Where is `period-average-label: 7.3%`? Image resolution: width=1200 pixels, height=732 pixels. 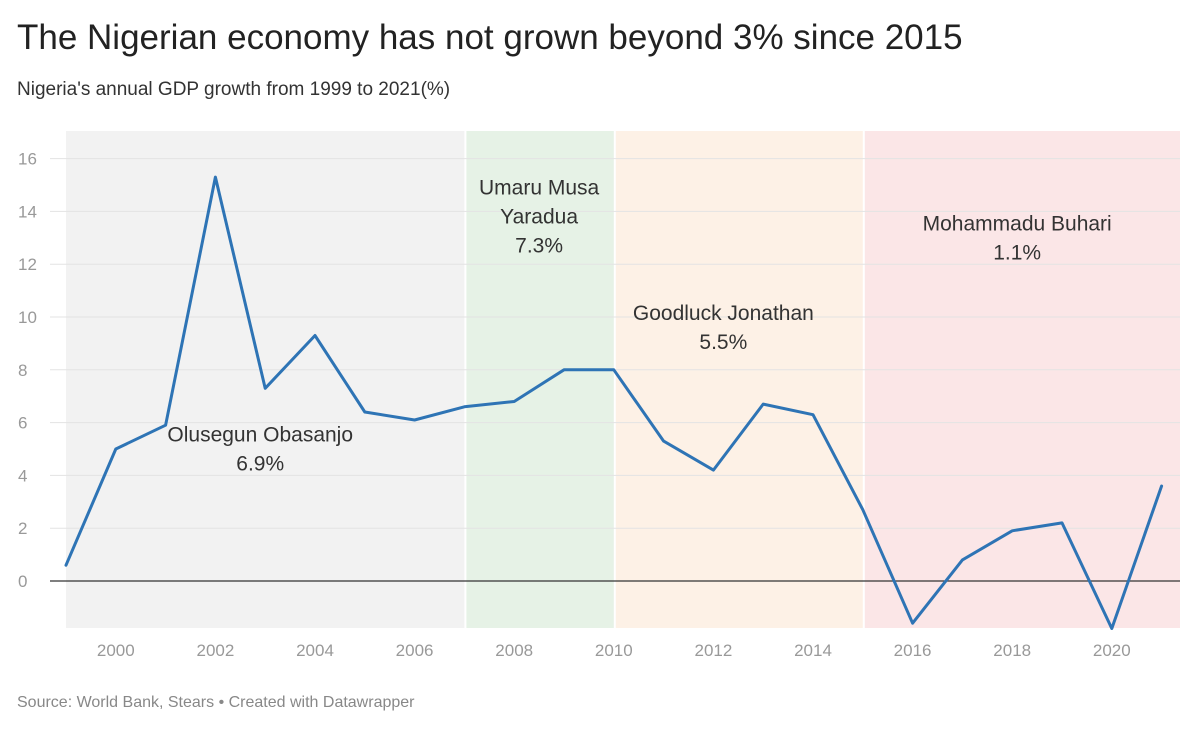 period-average-label: 7.3% is located at coordinates (539, 246).